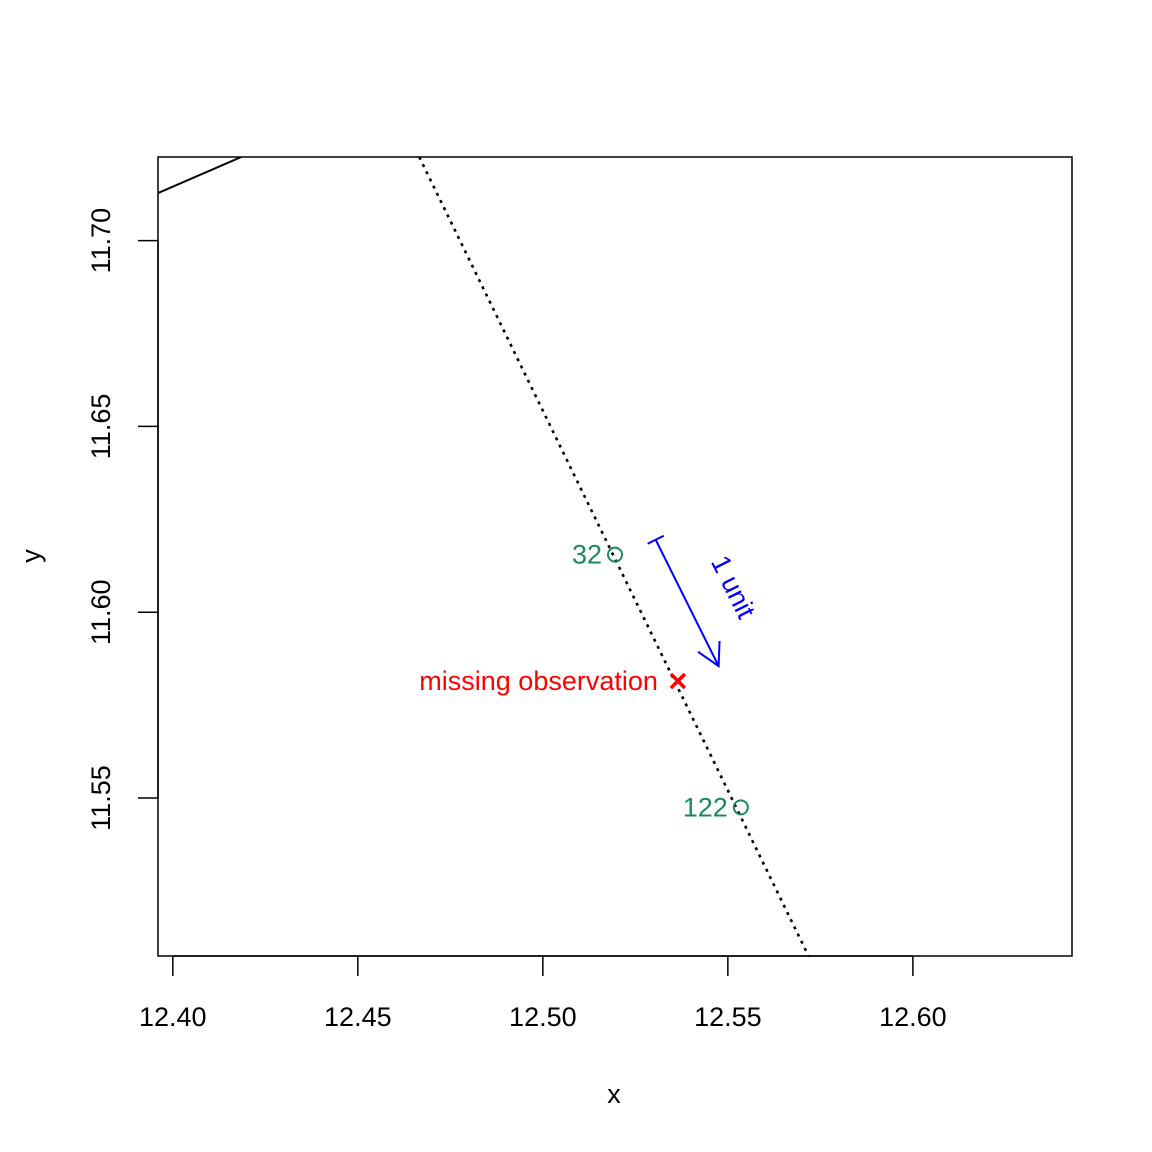  What do you see at coordinates (173, 1017) in the screenshot?
I see `x-tick-label: 12.40` at bounding box center [173, 1017].